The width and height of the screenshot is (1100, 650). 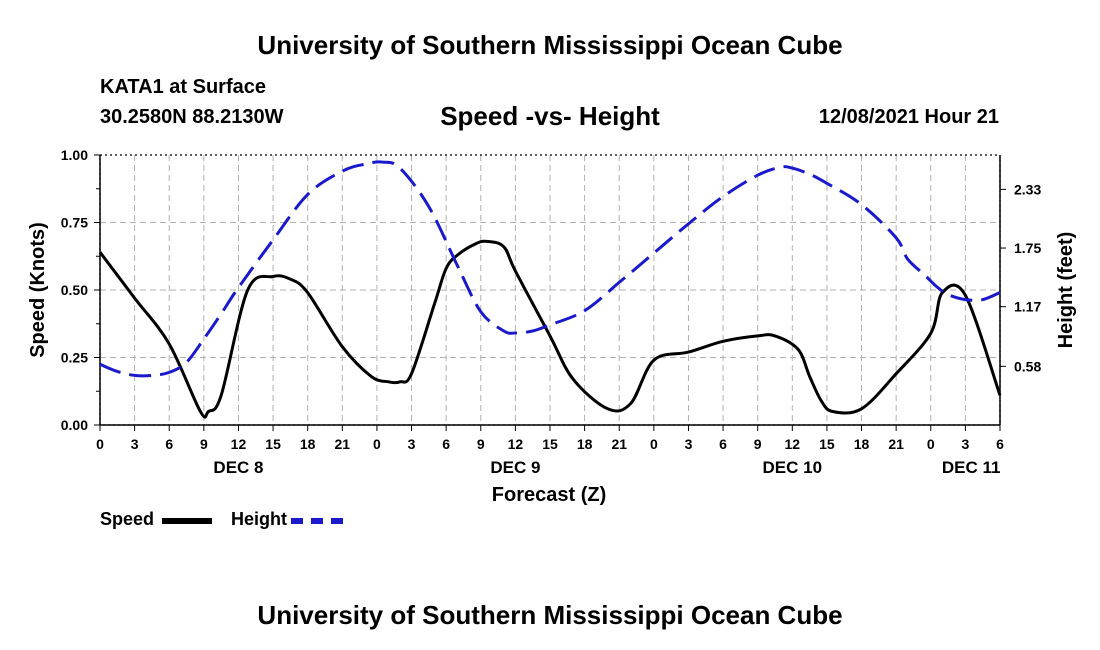 What do you see at coordinates (1066, 290) in the screenshot?
I see `y-axis-label-right: Height (feet)` at bounding box center [1066, 290].